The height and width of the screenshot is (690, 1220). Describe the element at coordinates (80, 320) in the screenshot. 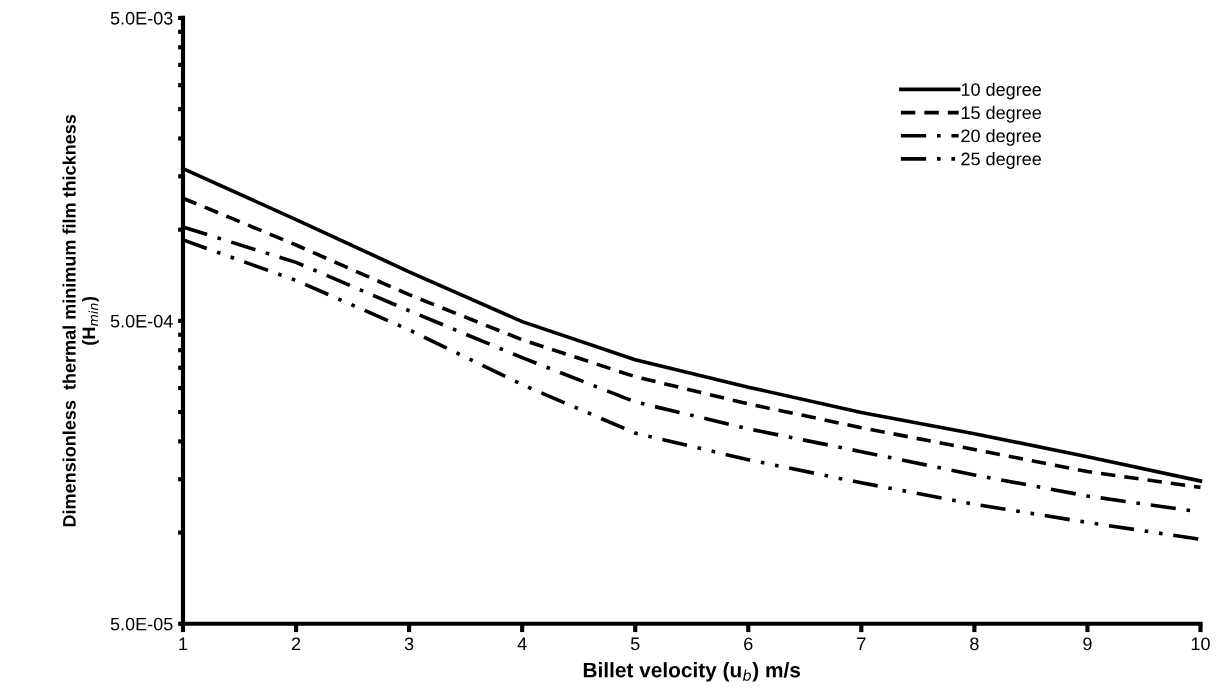

I see `y-axis-title: Dimensionless thermal minimum film thickness (H$_{min}$)` at that location.